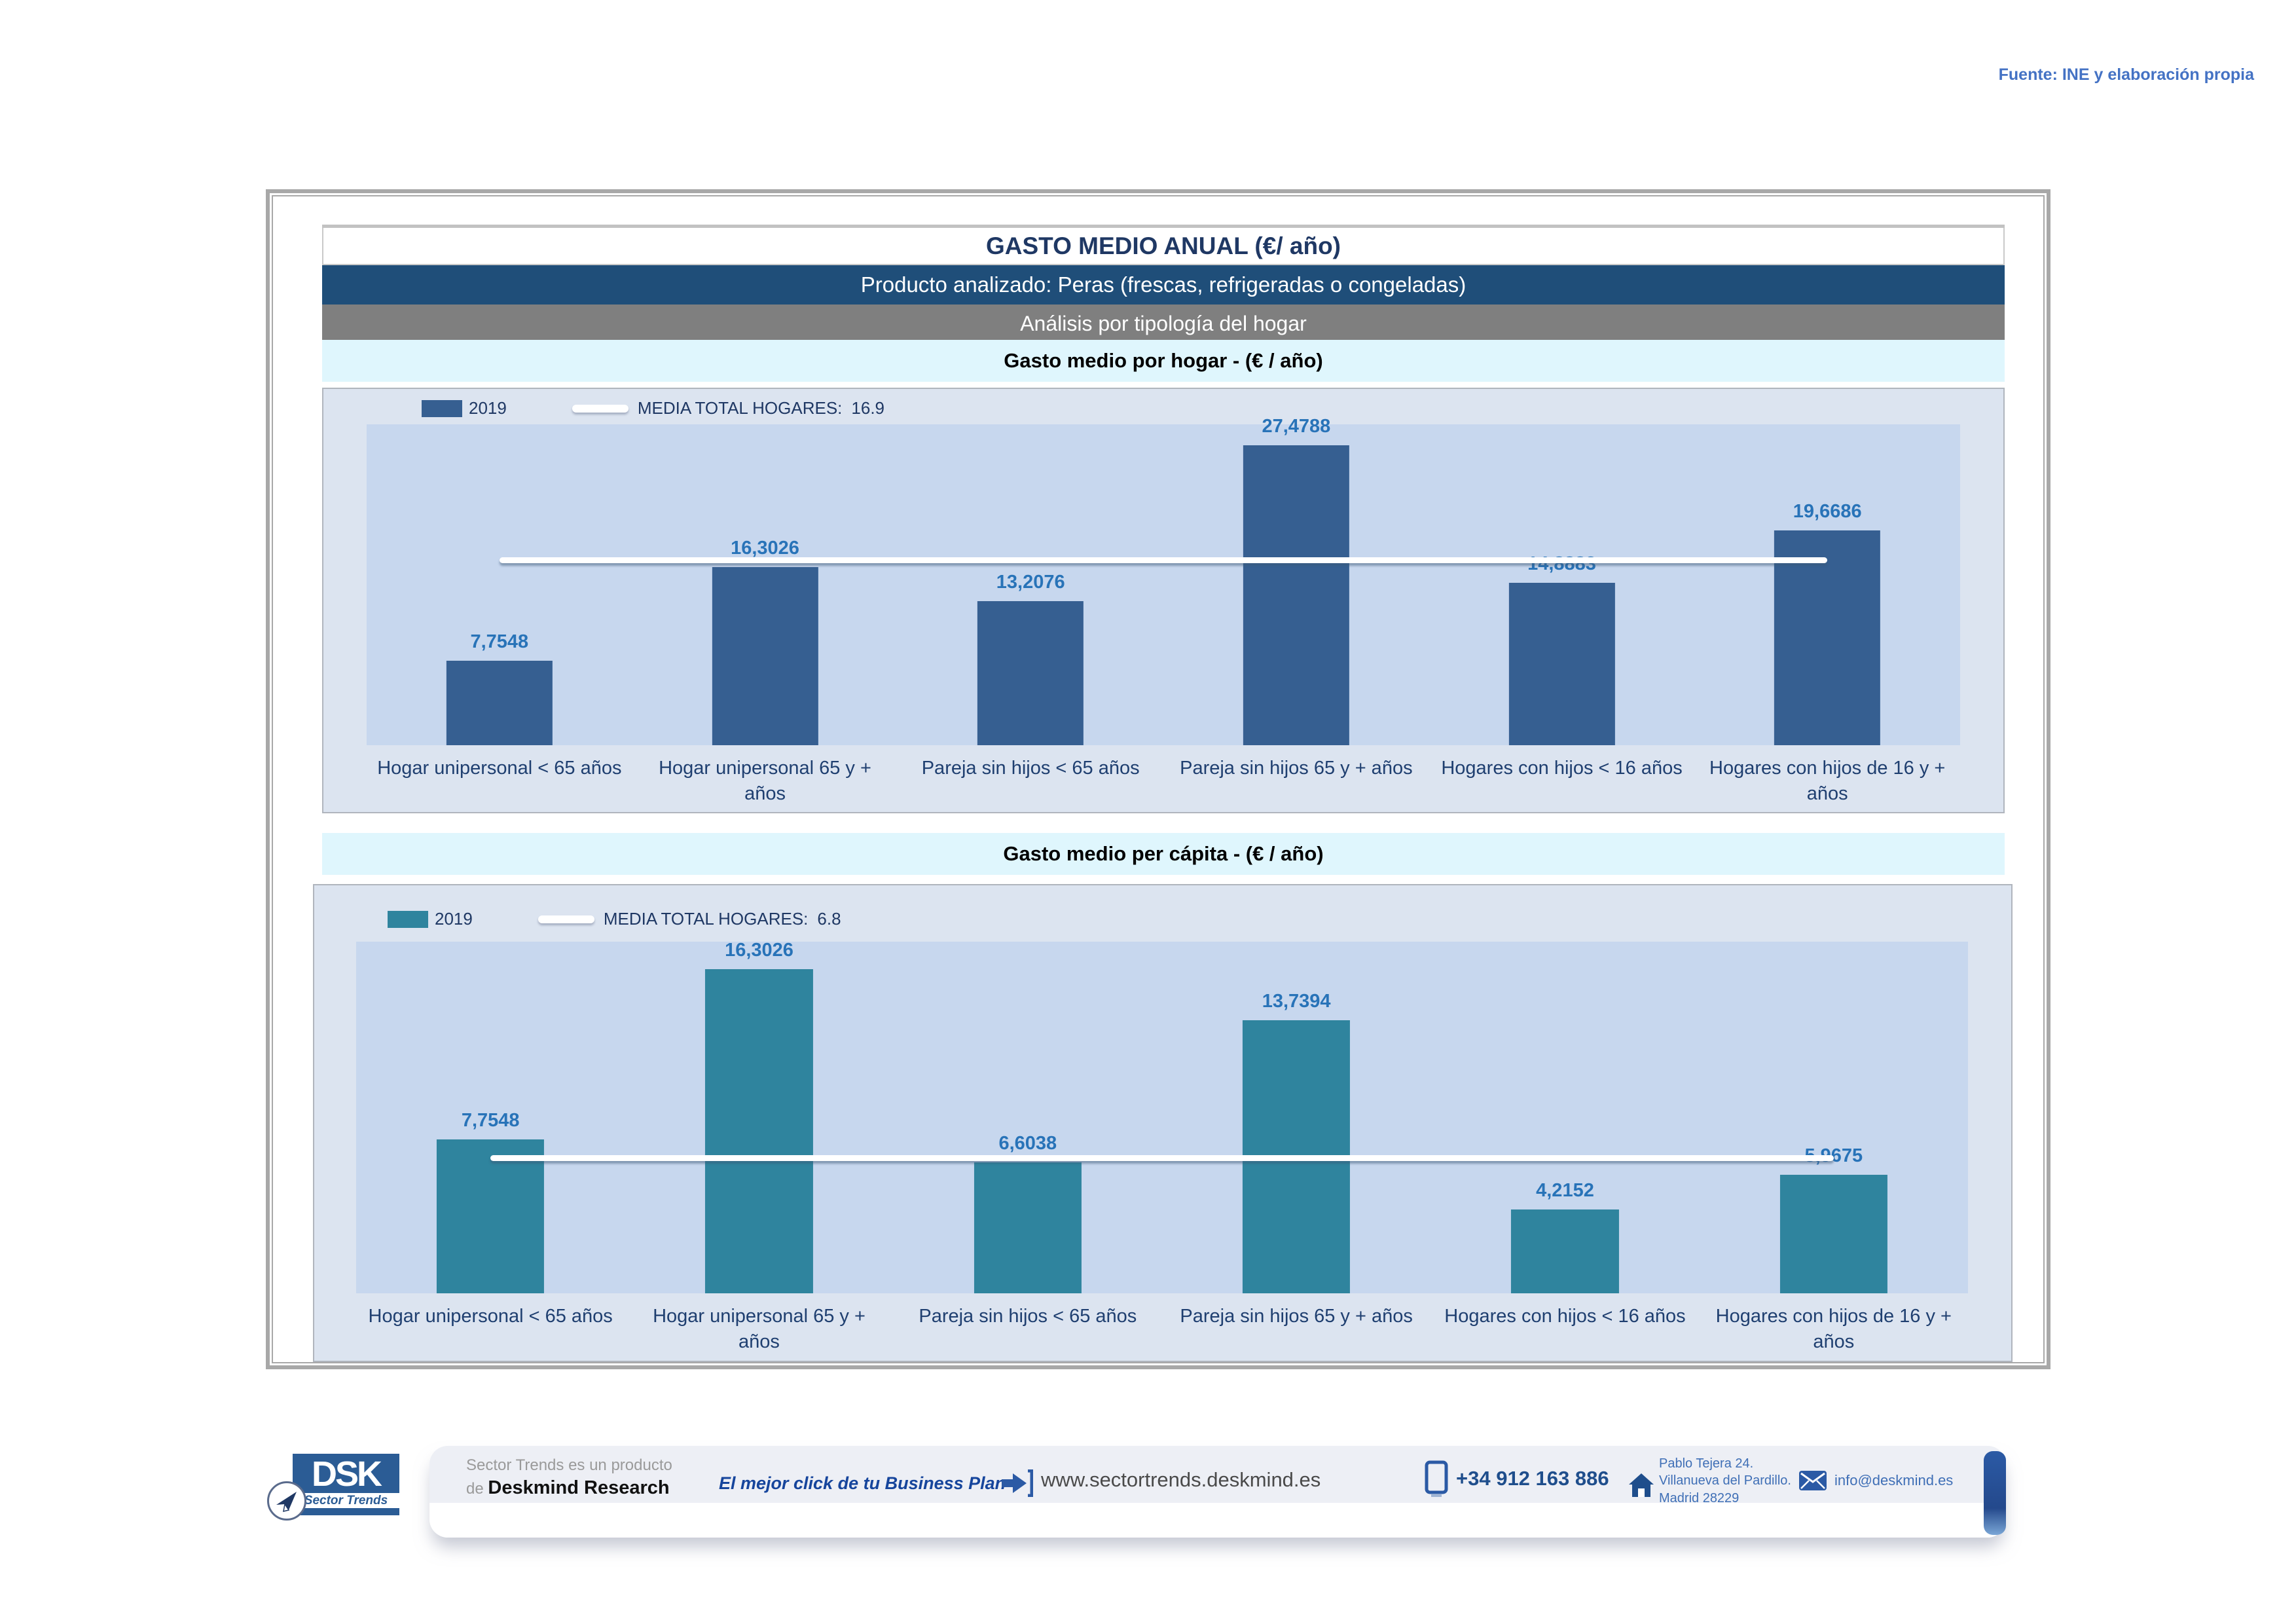 This screenshot has height=1624, width=2296. Describe the element at coordinates (1699, 1497) in the screenshot. I see `footer-address-line3: Madrid 28229` at that location.